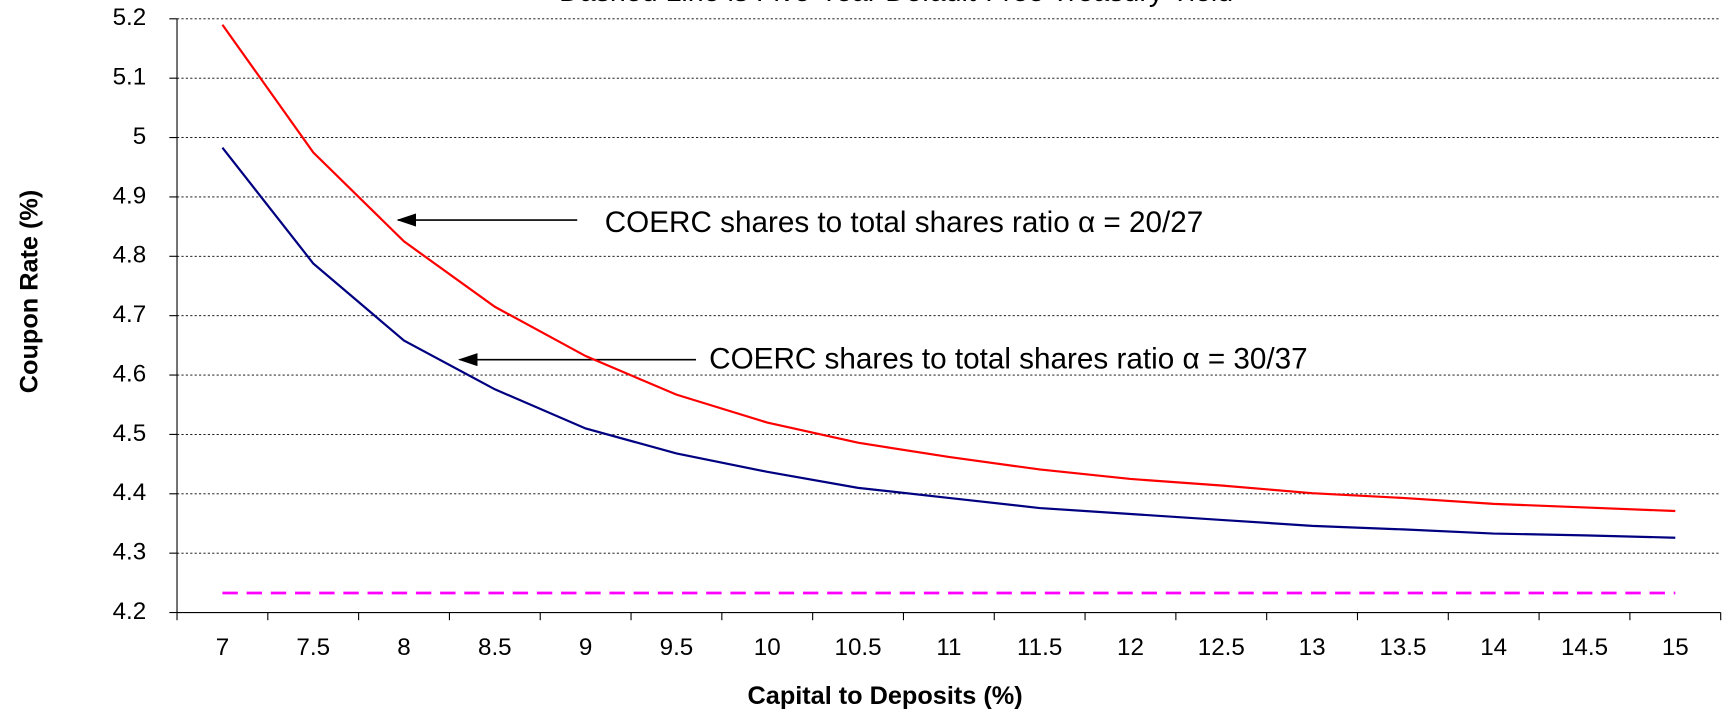 This screenshot has width=1724, height=716. Describe the element at coordinates (1039, 647) in the screenshot. I see `x-tick-label: 11.5` at that location.